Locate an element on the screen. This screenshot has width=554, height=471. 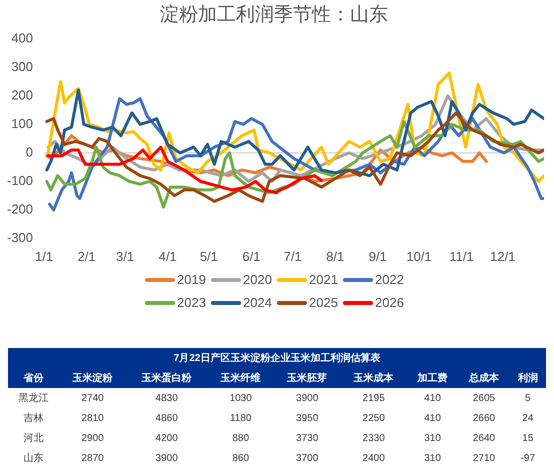
x-tick-label: 1/1 is located at coordinates (44, 256).